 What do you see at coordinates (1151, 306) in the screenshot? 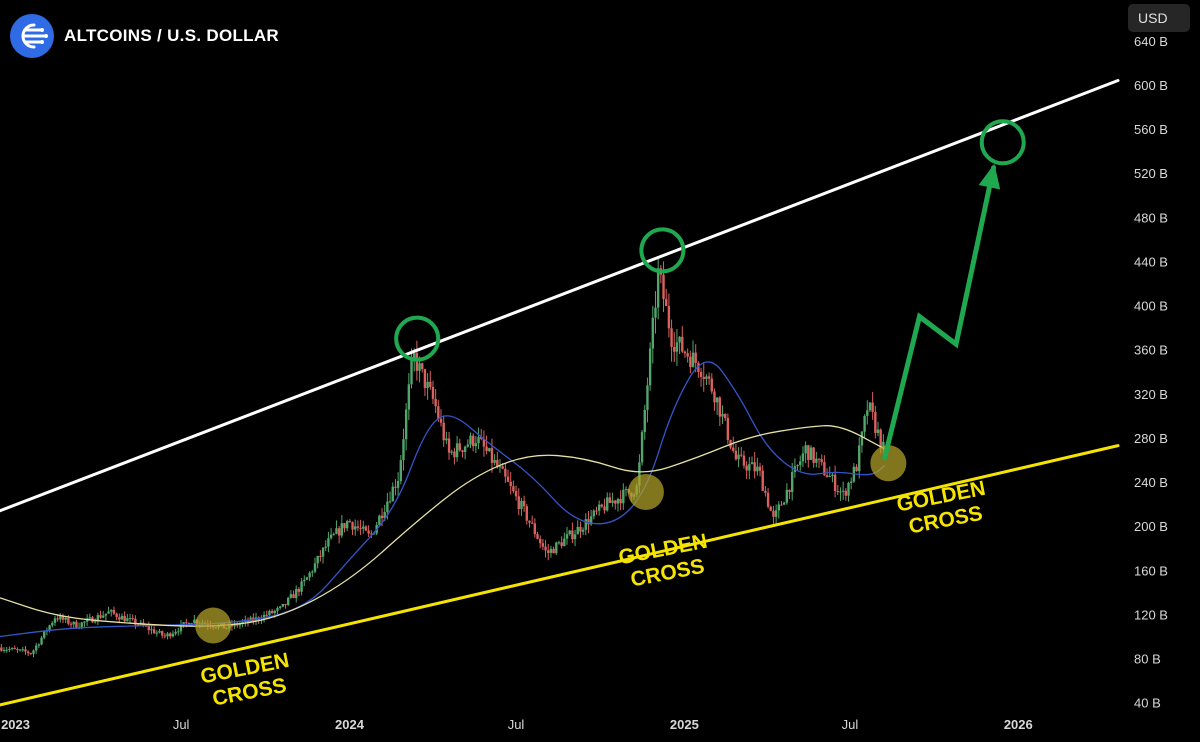
I see `y-tick-label: 400 B` at bounding box center [1151, 306].